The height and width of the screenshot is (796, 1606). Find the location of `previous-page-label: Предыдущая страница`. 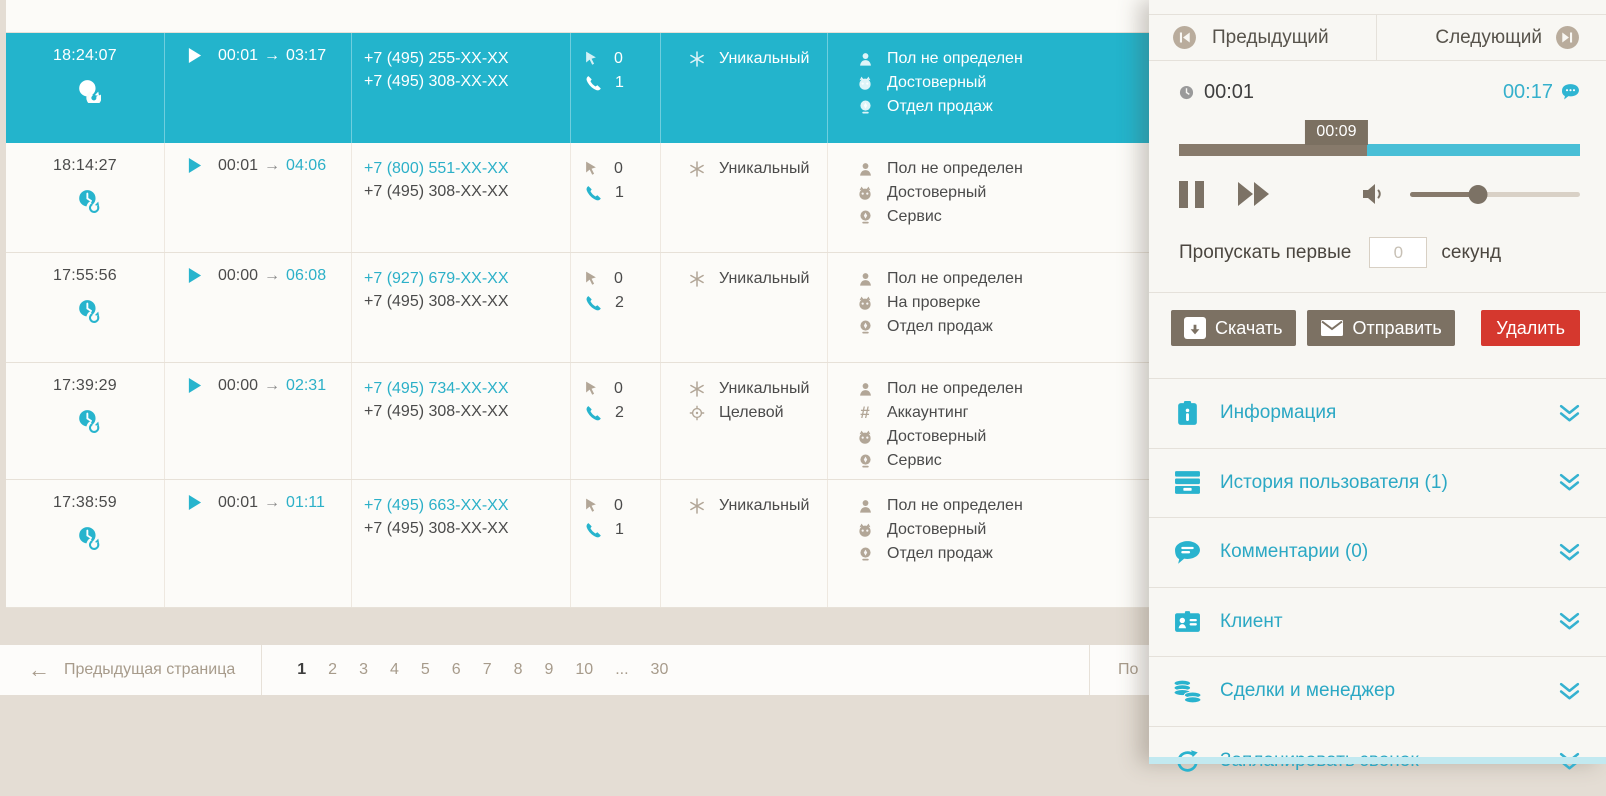

previous-page-label: Предыдущая страница is located at coordinates (149, 670).